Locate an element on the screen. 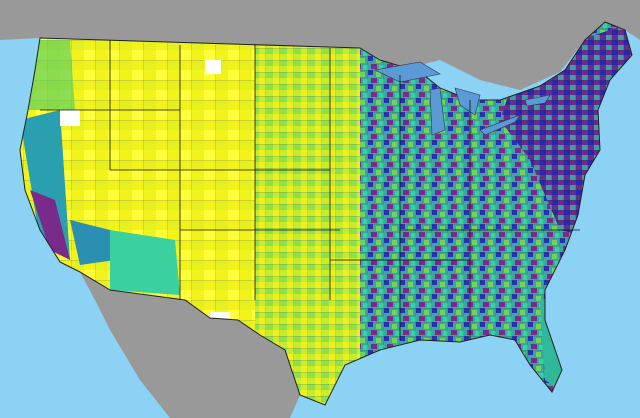 Image resolution: width=640 pixels, height=418 pixels. lake-erie is located at coordinates (500, 125).